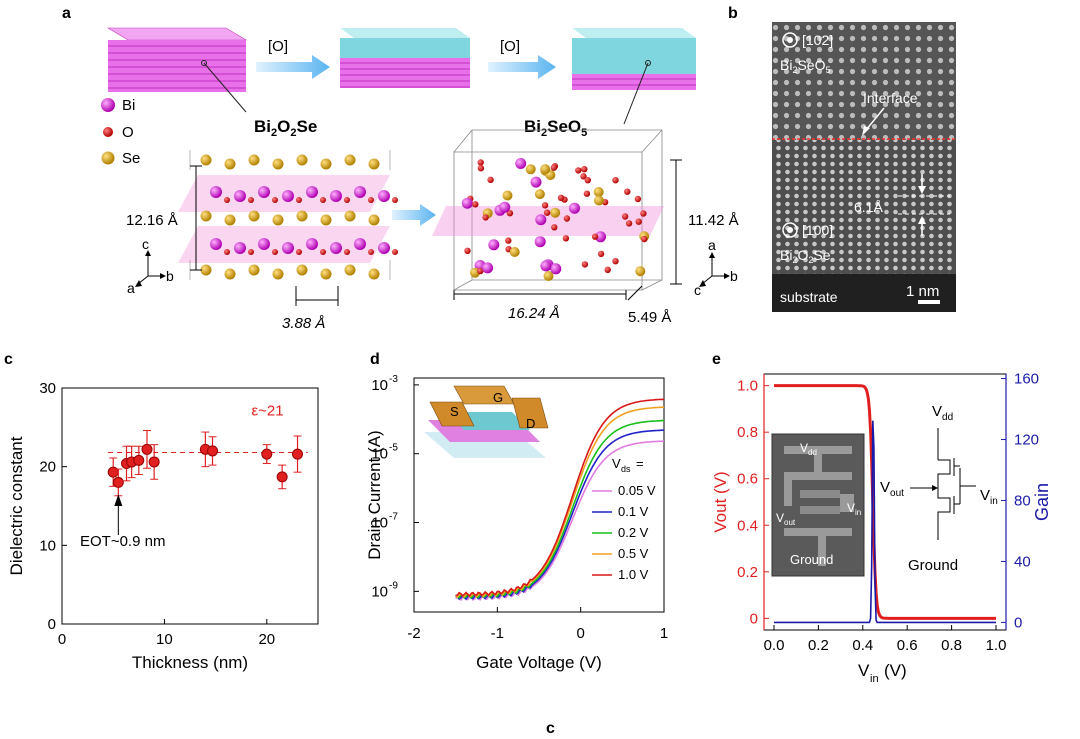  I want to click on schematic-vin-label: Vin, so click(989, 497).